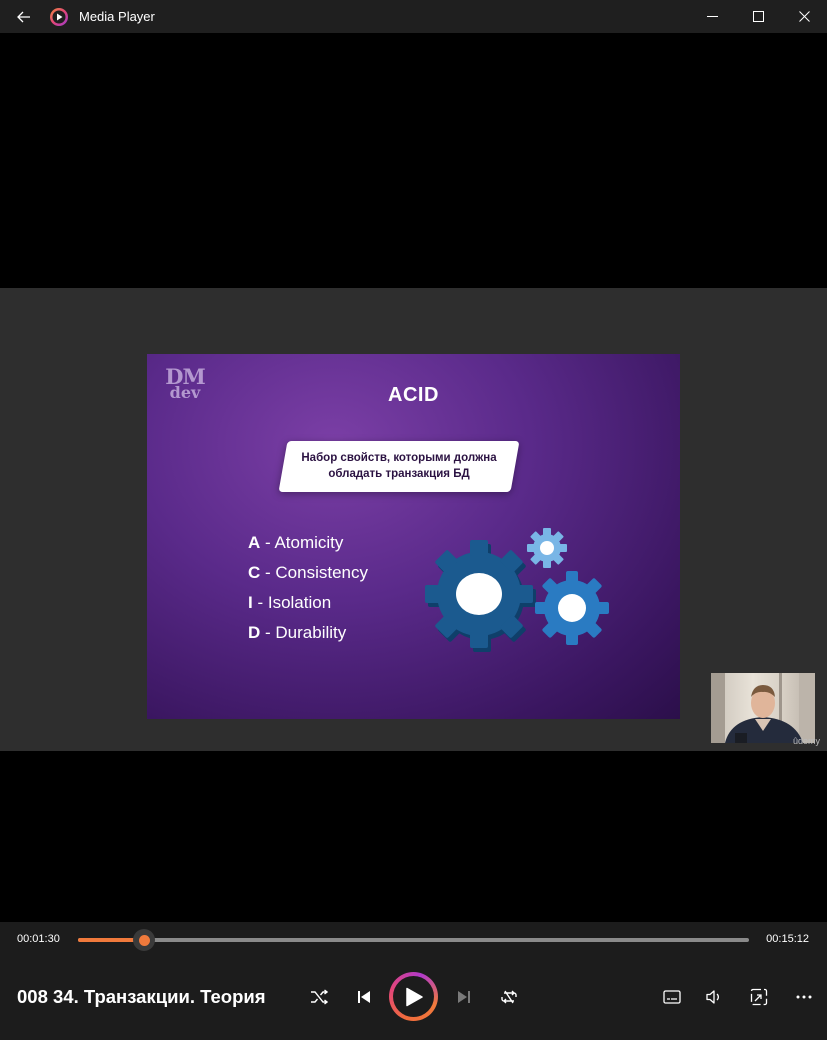 The height and width of the screenshot is (1040, 827). What do you see at coordinates (250, 602) in the screenshot?
I see `acid-letter: I` at bounding box center [250, 602].